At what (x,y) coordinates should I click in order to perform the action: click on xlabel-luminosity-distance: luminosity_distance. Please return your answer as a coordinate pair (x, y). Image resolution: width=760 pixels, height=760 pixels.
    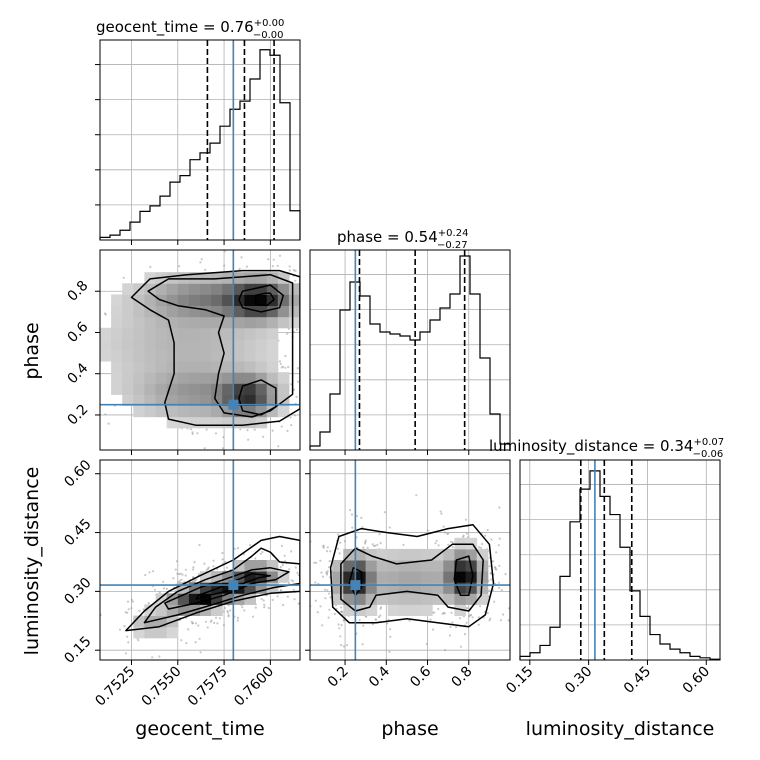
    Looking at the image, I should click on (620, 729).